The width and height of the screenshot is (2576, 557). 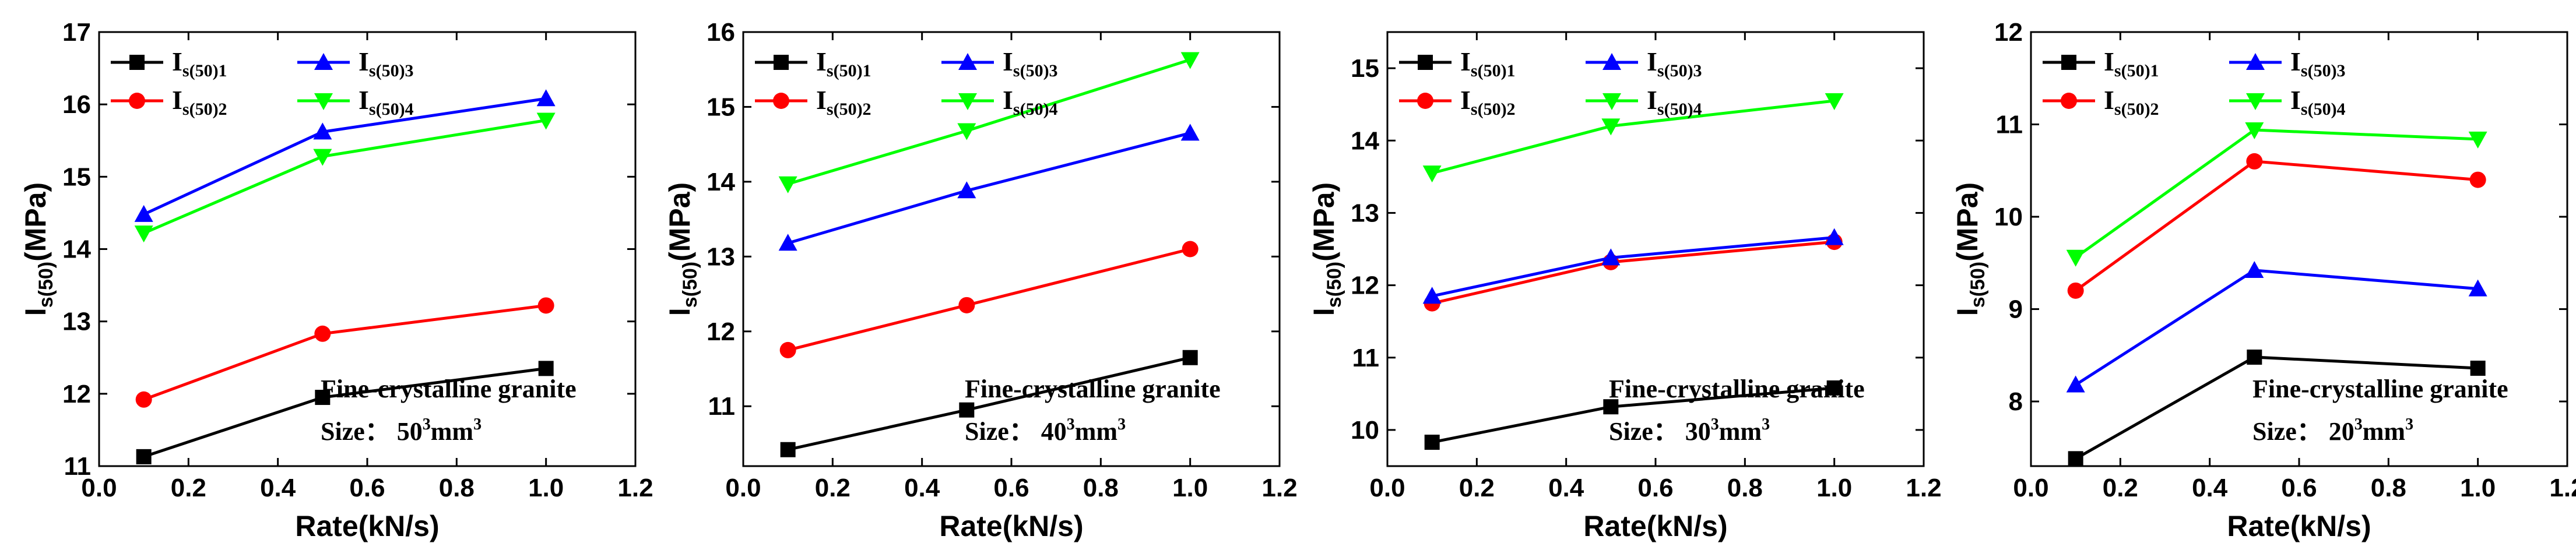 I want to click on y-tick-label: 15, so click(x=721, y=107).